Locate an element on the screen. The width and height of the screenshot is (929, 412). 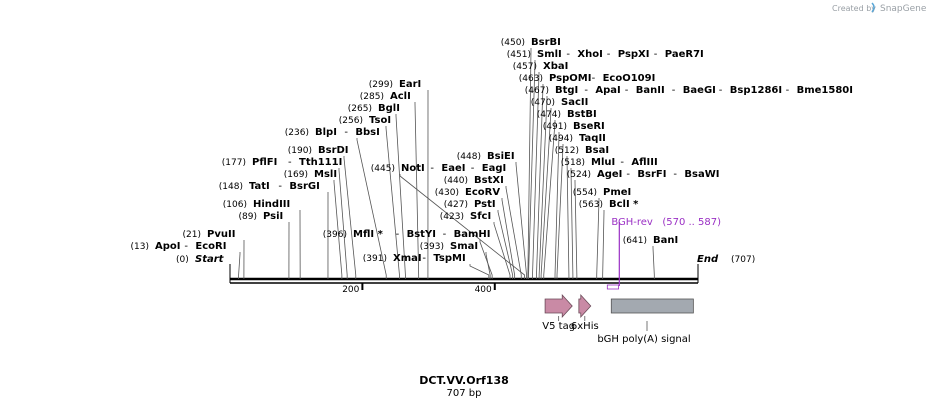
credit-text: Created by is located at coordinates (854, 8).